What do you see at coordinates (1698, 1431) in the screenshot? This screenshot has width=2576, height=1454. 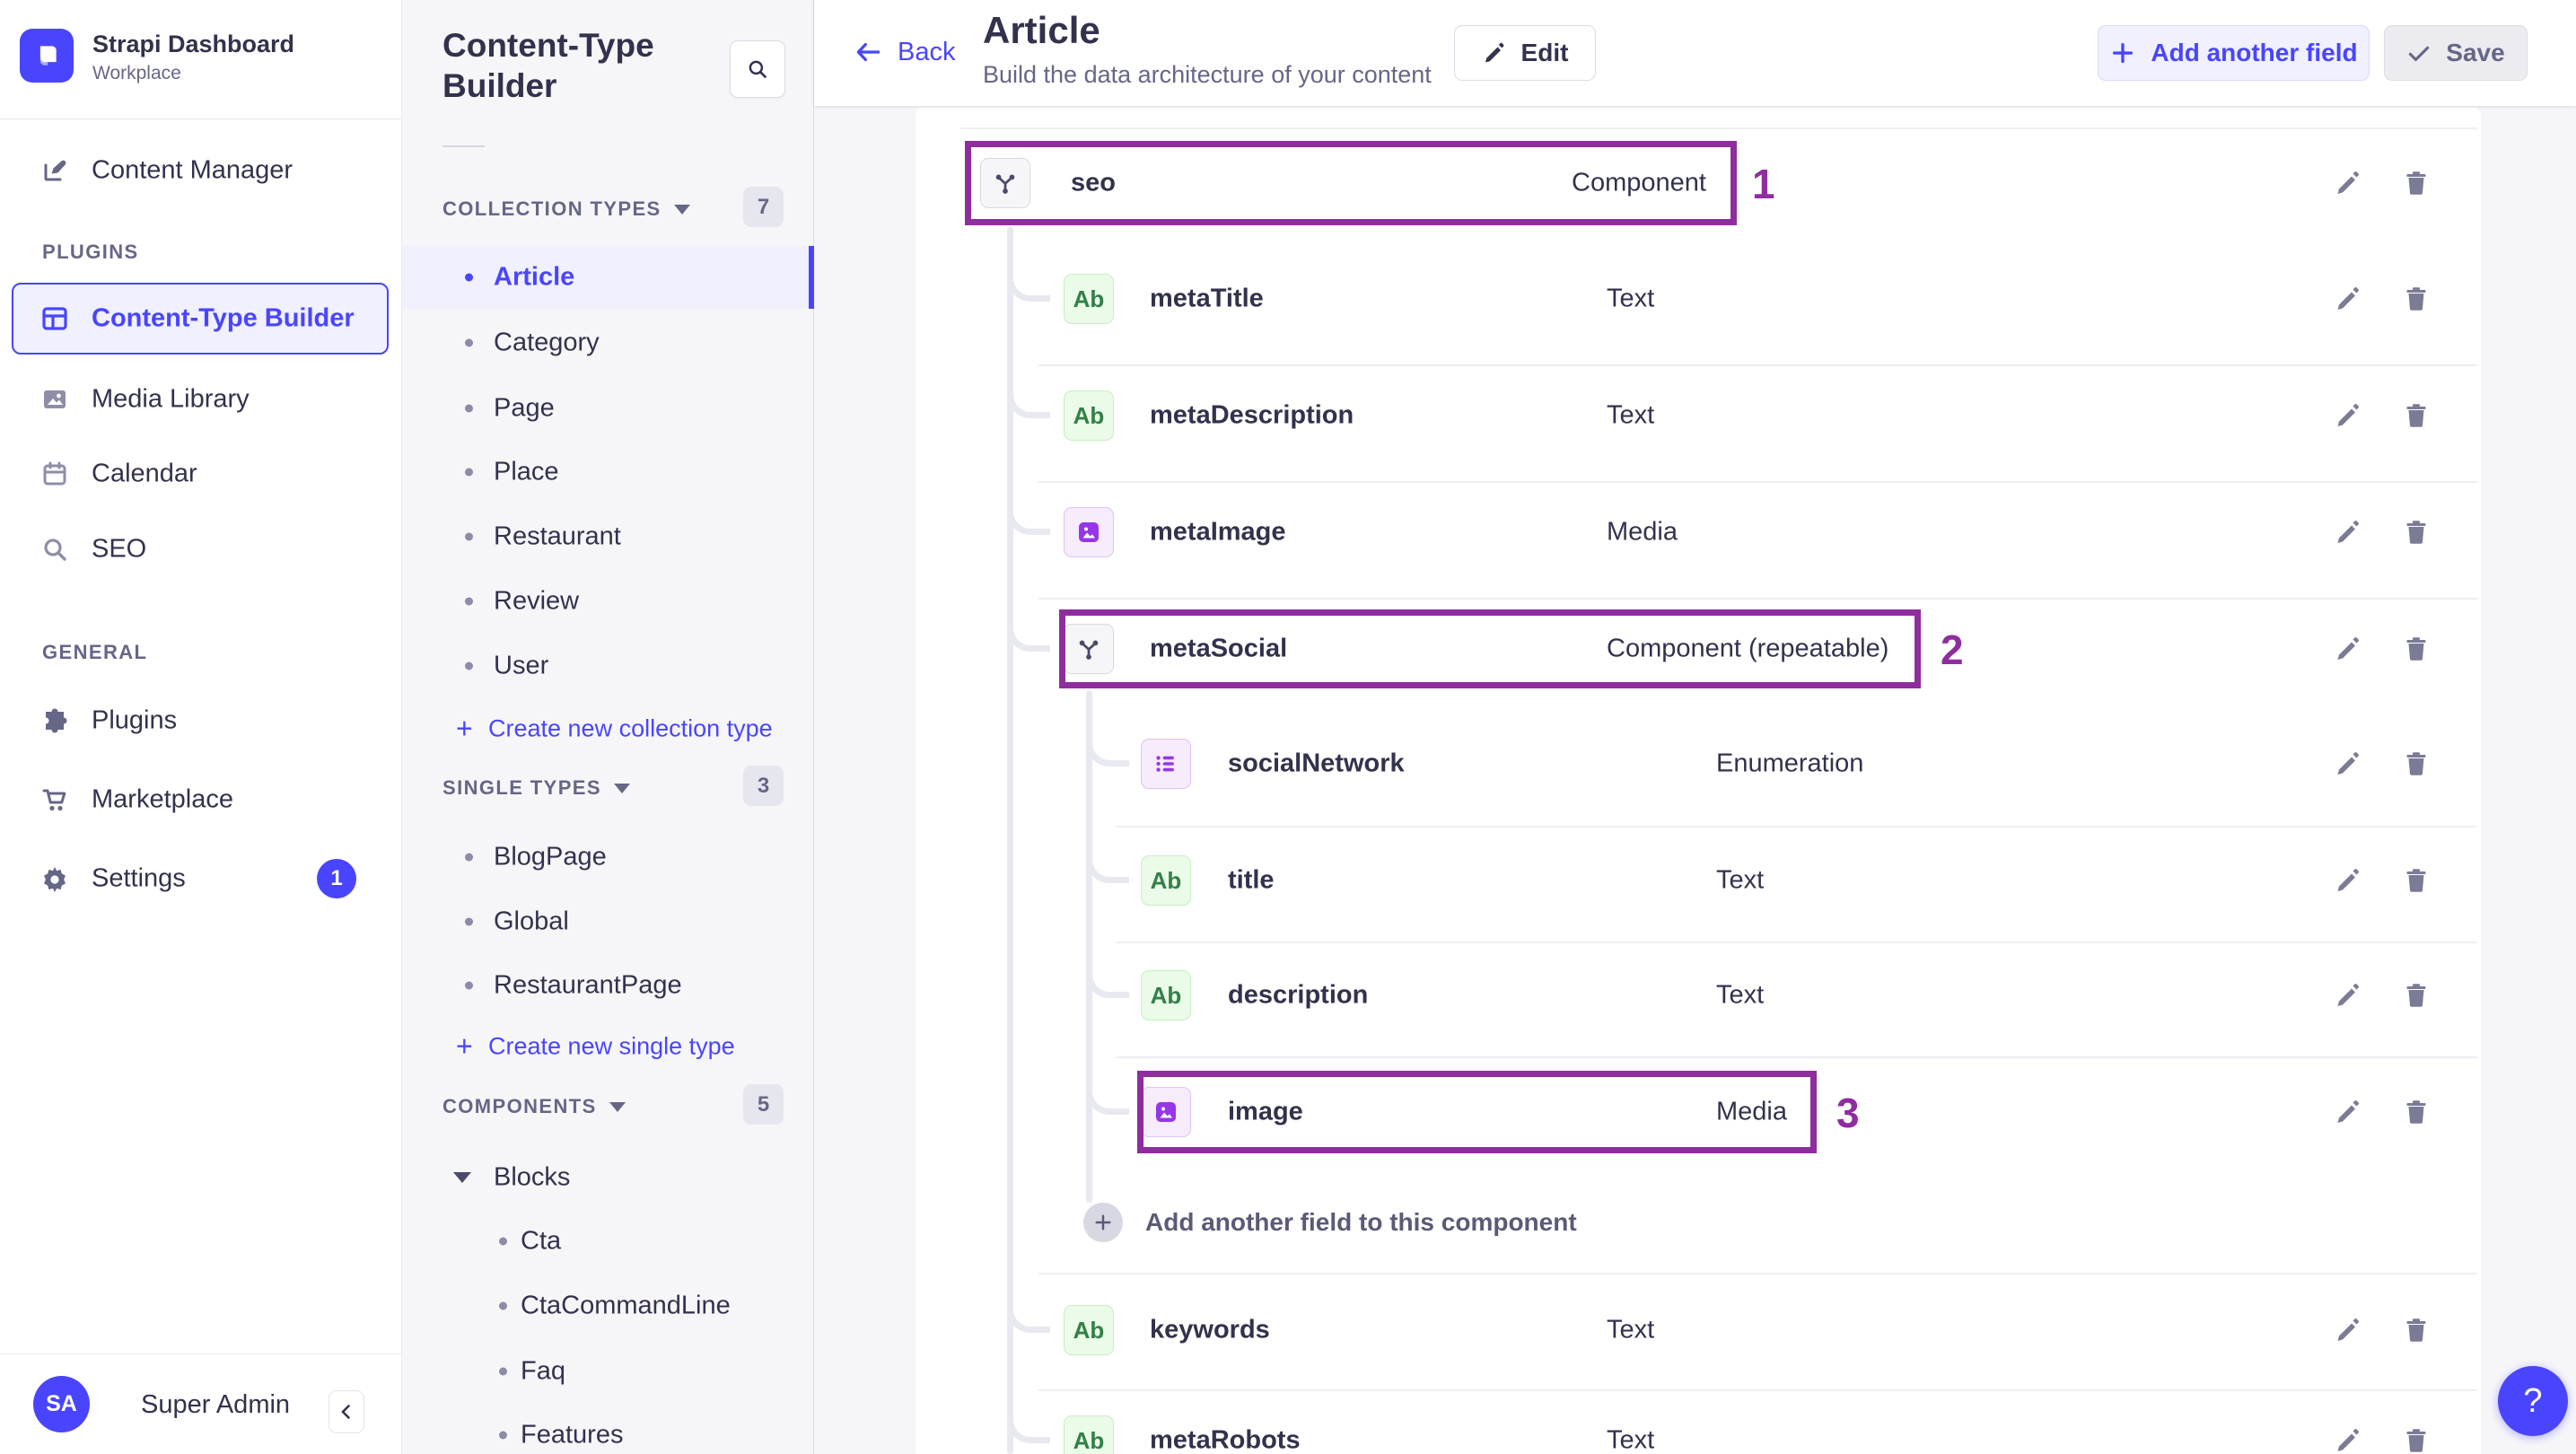 I see `field-row-metarobots: Ab metaRobots Text` at bounding box center [1698, 1431].